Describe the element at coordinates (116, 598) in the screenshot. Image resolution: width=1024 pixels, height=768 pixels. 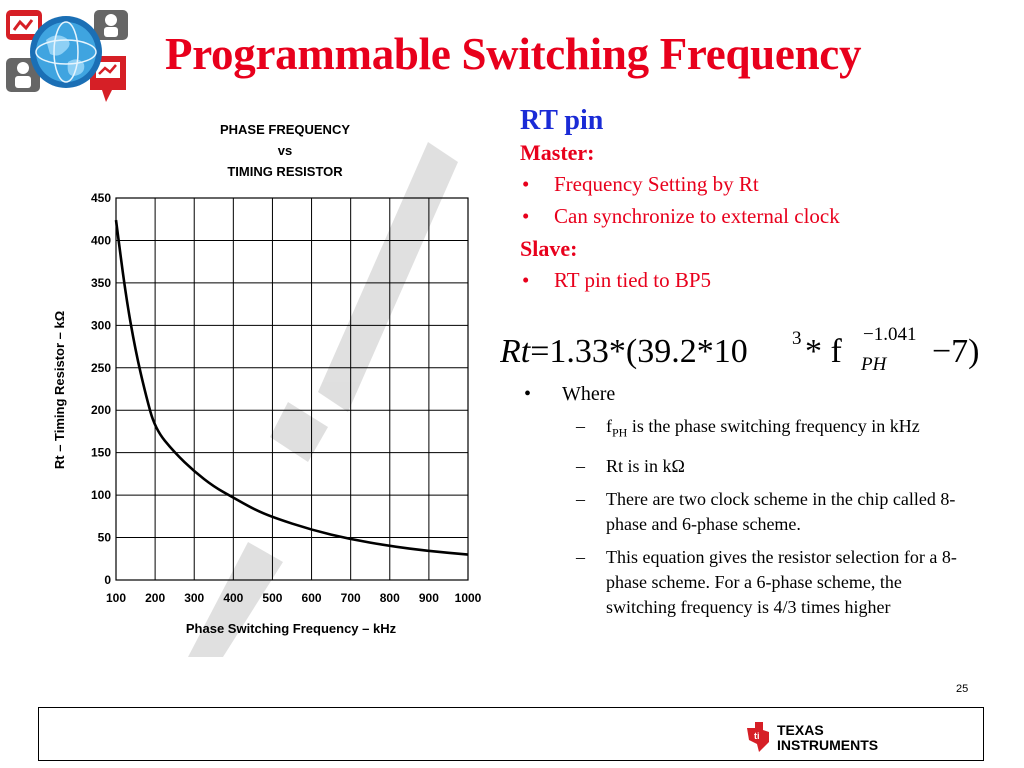
I see `x-tick-label: 100` at that location.